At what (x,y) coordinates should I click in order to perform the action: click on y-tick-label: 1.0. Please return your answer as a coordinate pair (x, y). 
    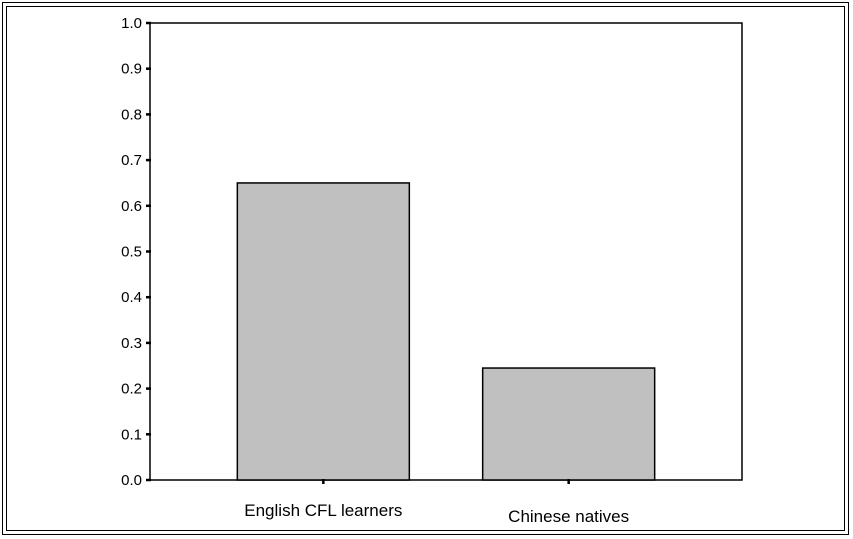
    Looking at the image, I should click on (131, 23).